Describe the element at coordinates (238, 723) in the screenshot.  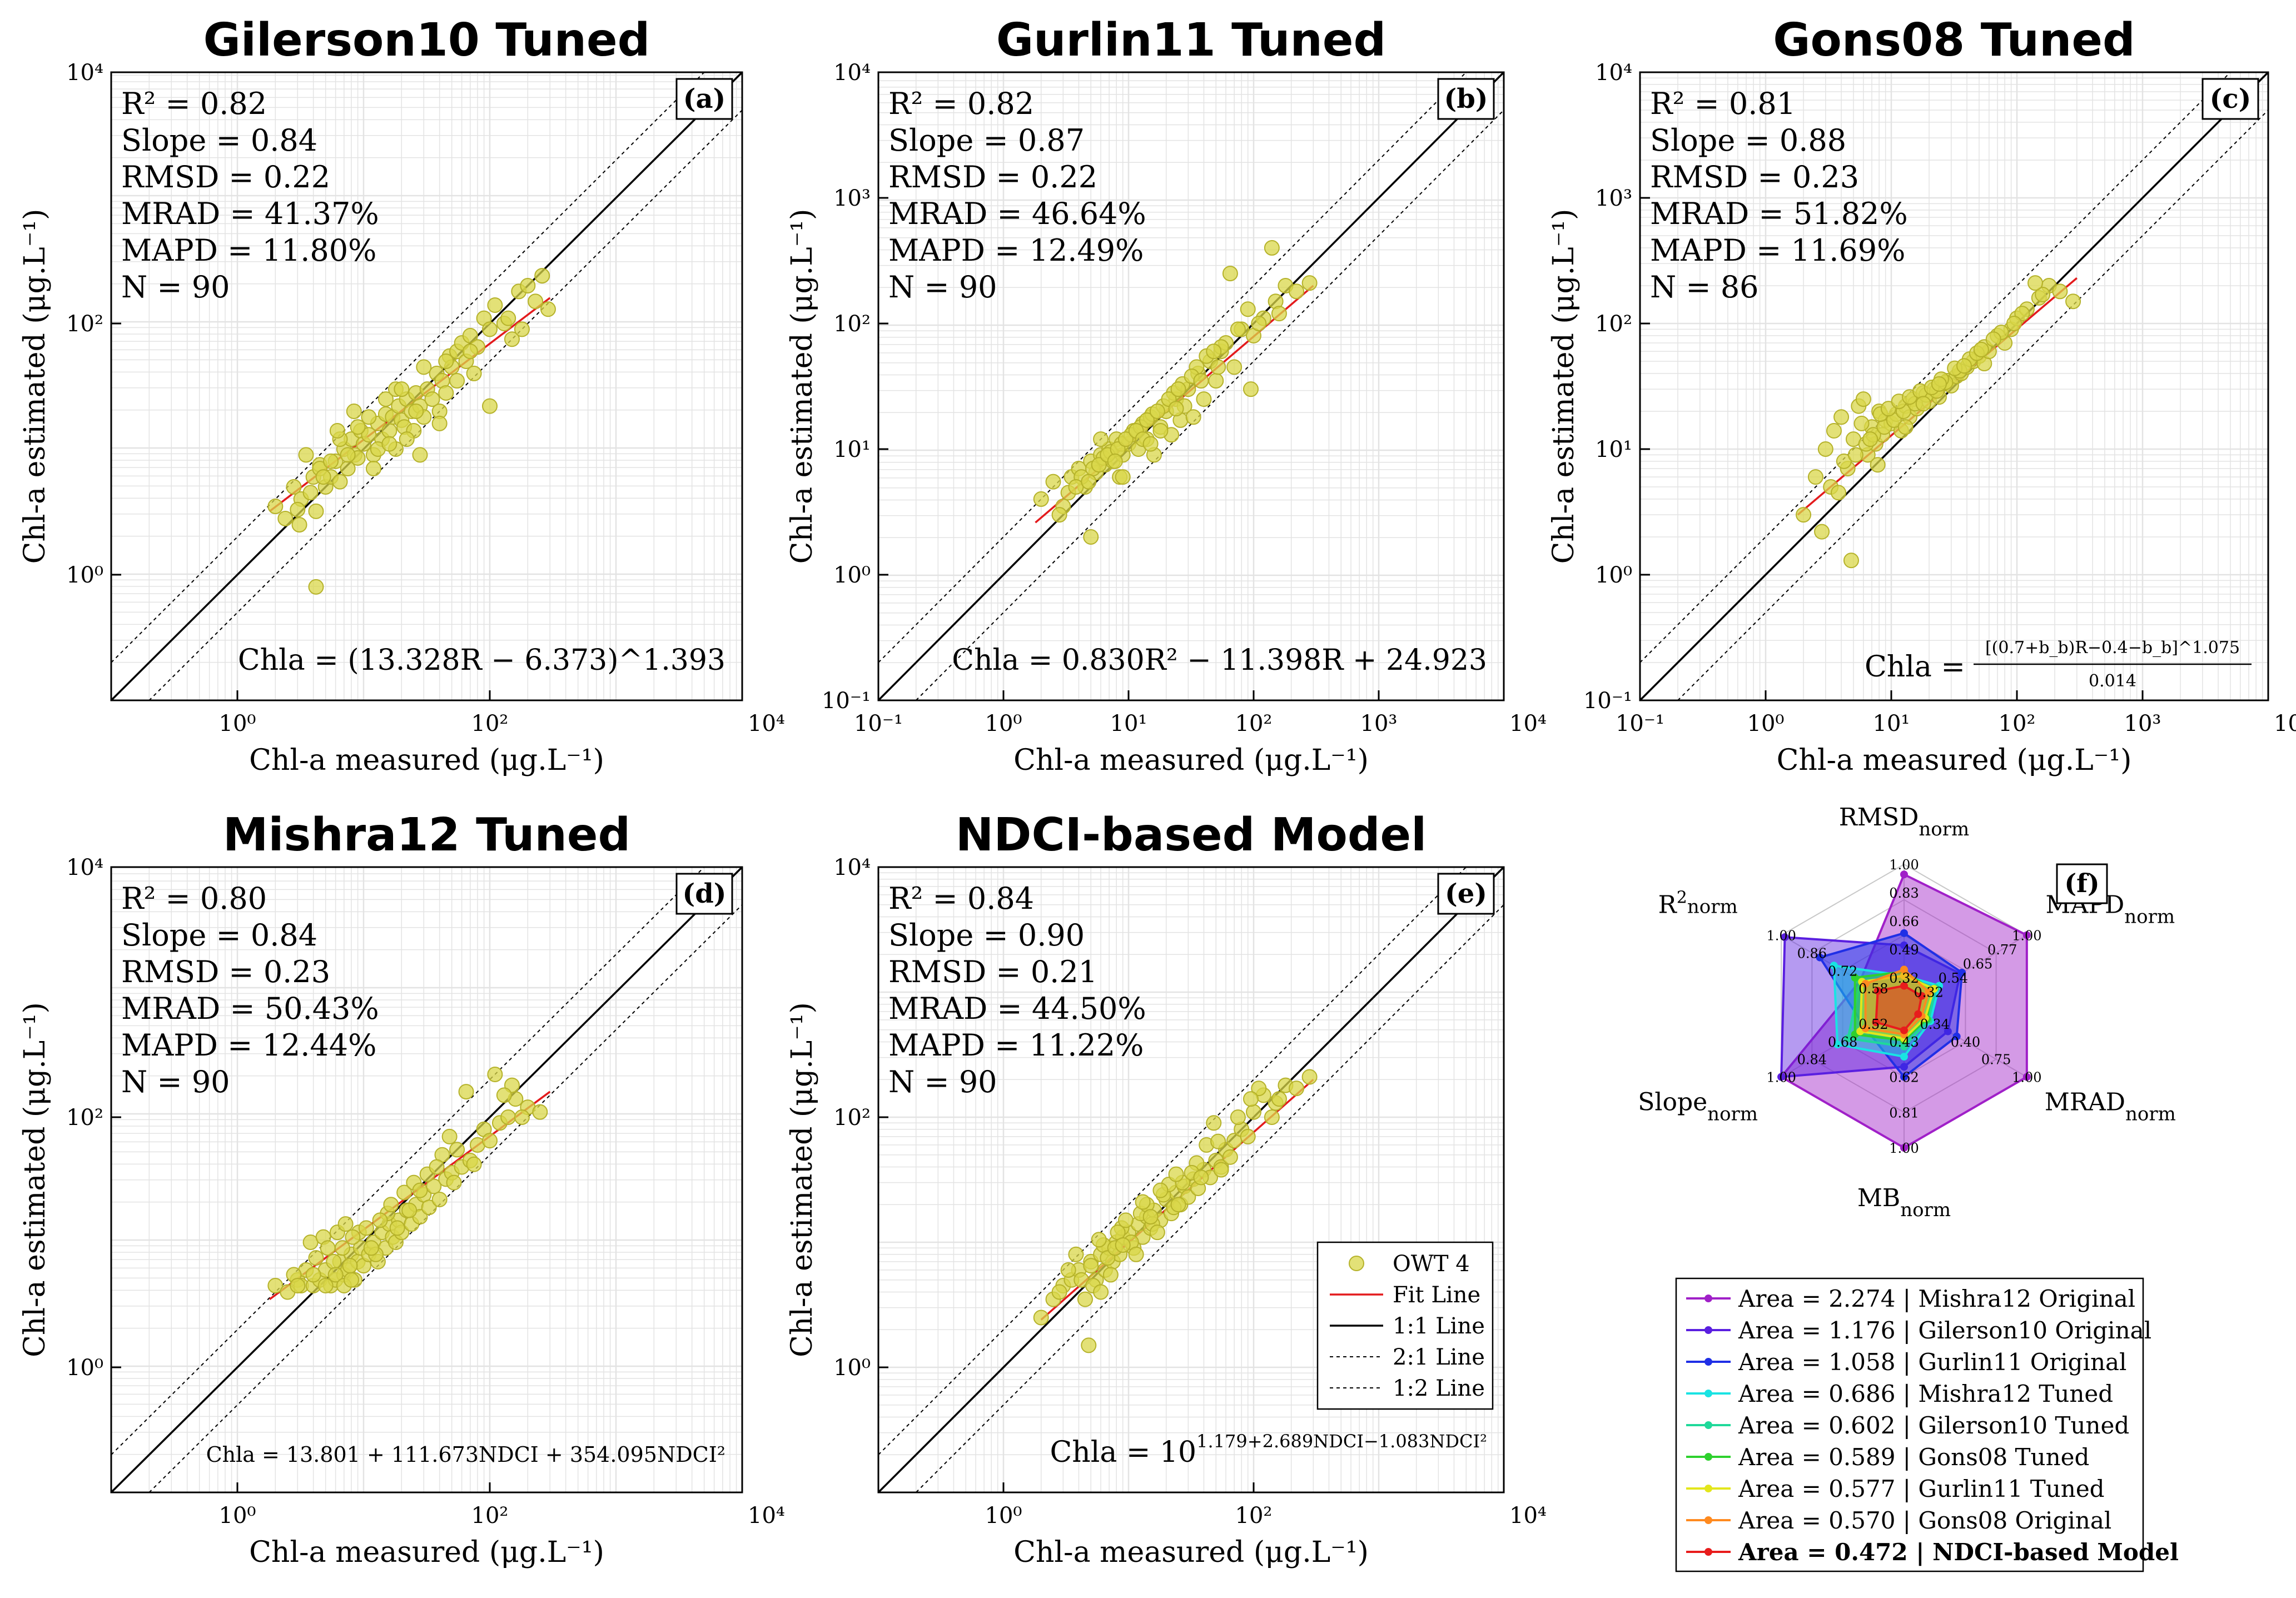
I see `x-tick-label: 10⁰` at that location.